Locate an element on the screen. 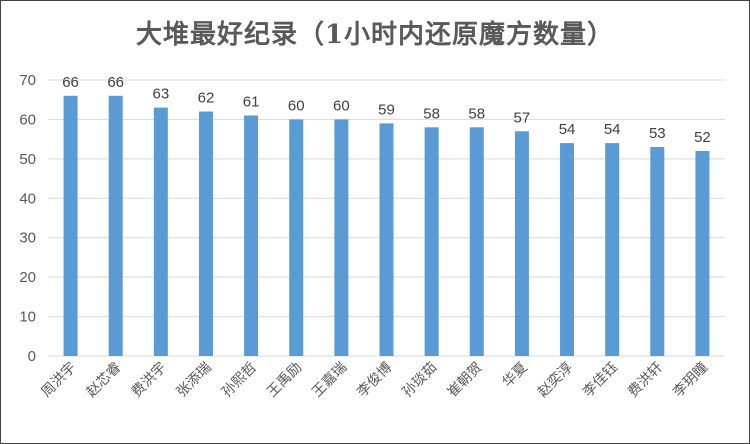 The width and height of the screenshot is (750, 444). y-tick-label: 50 is located at coordinates (27, 159).